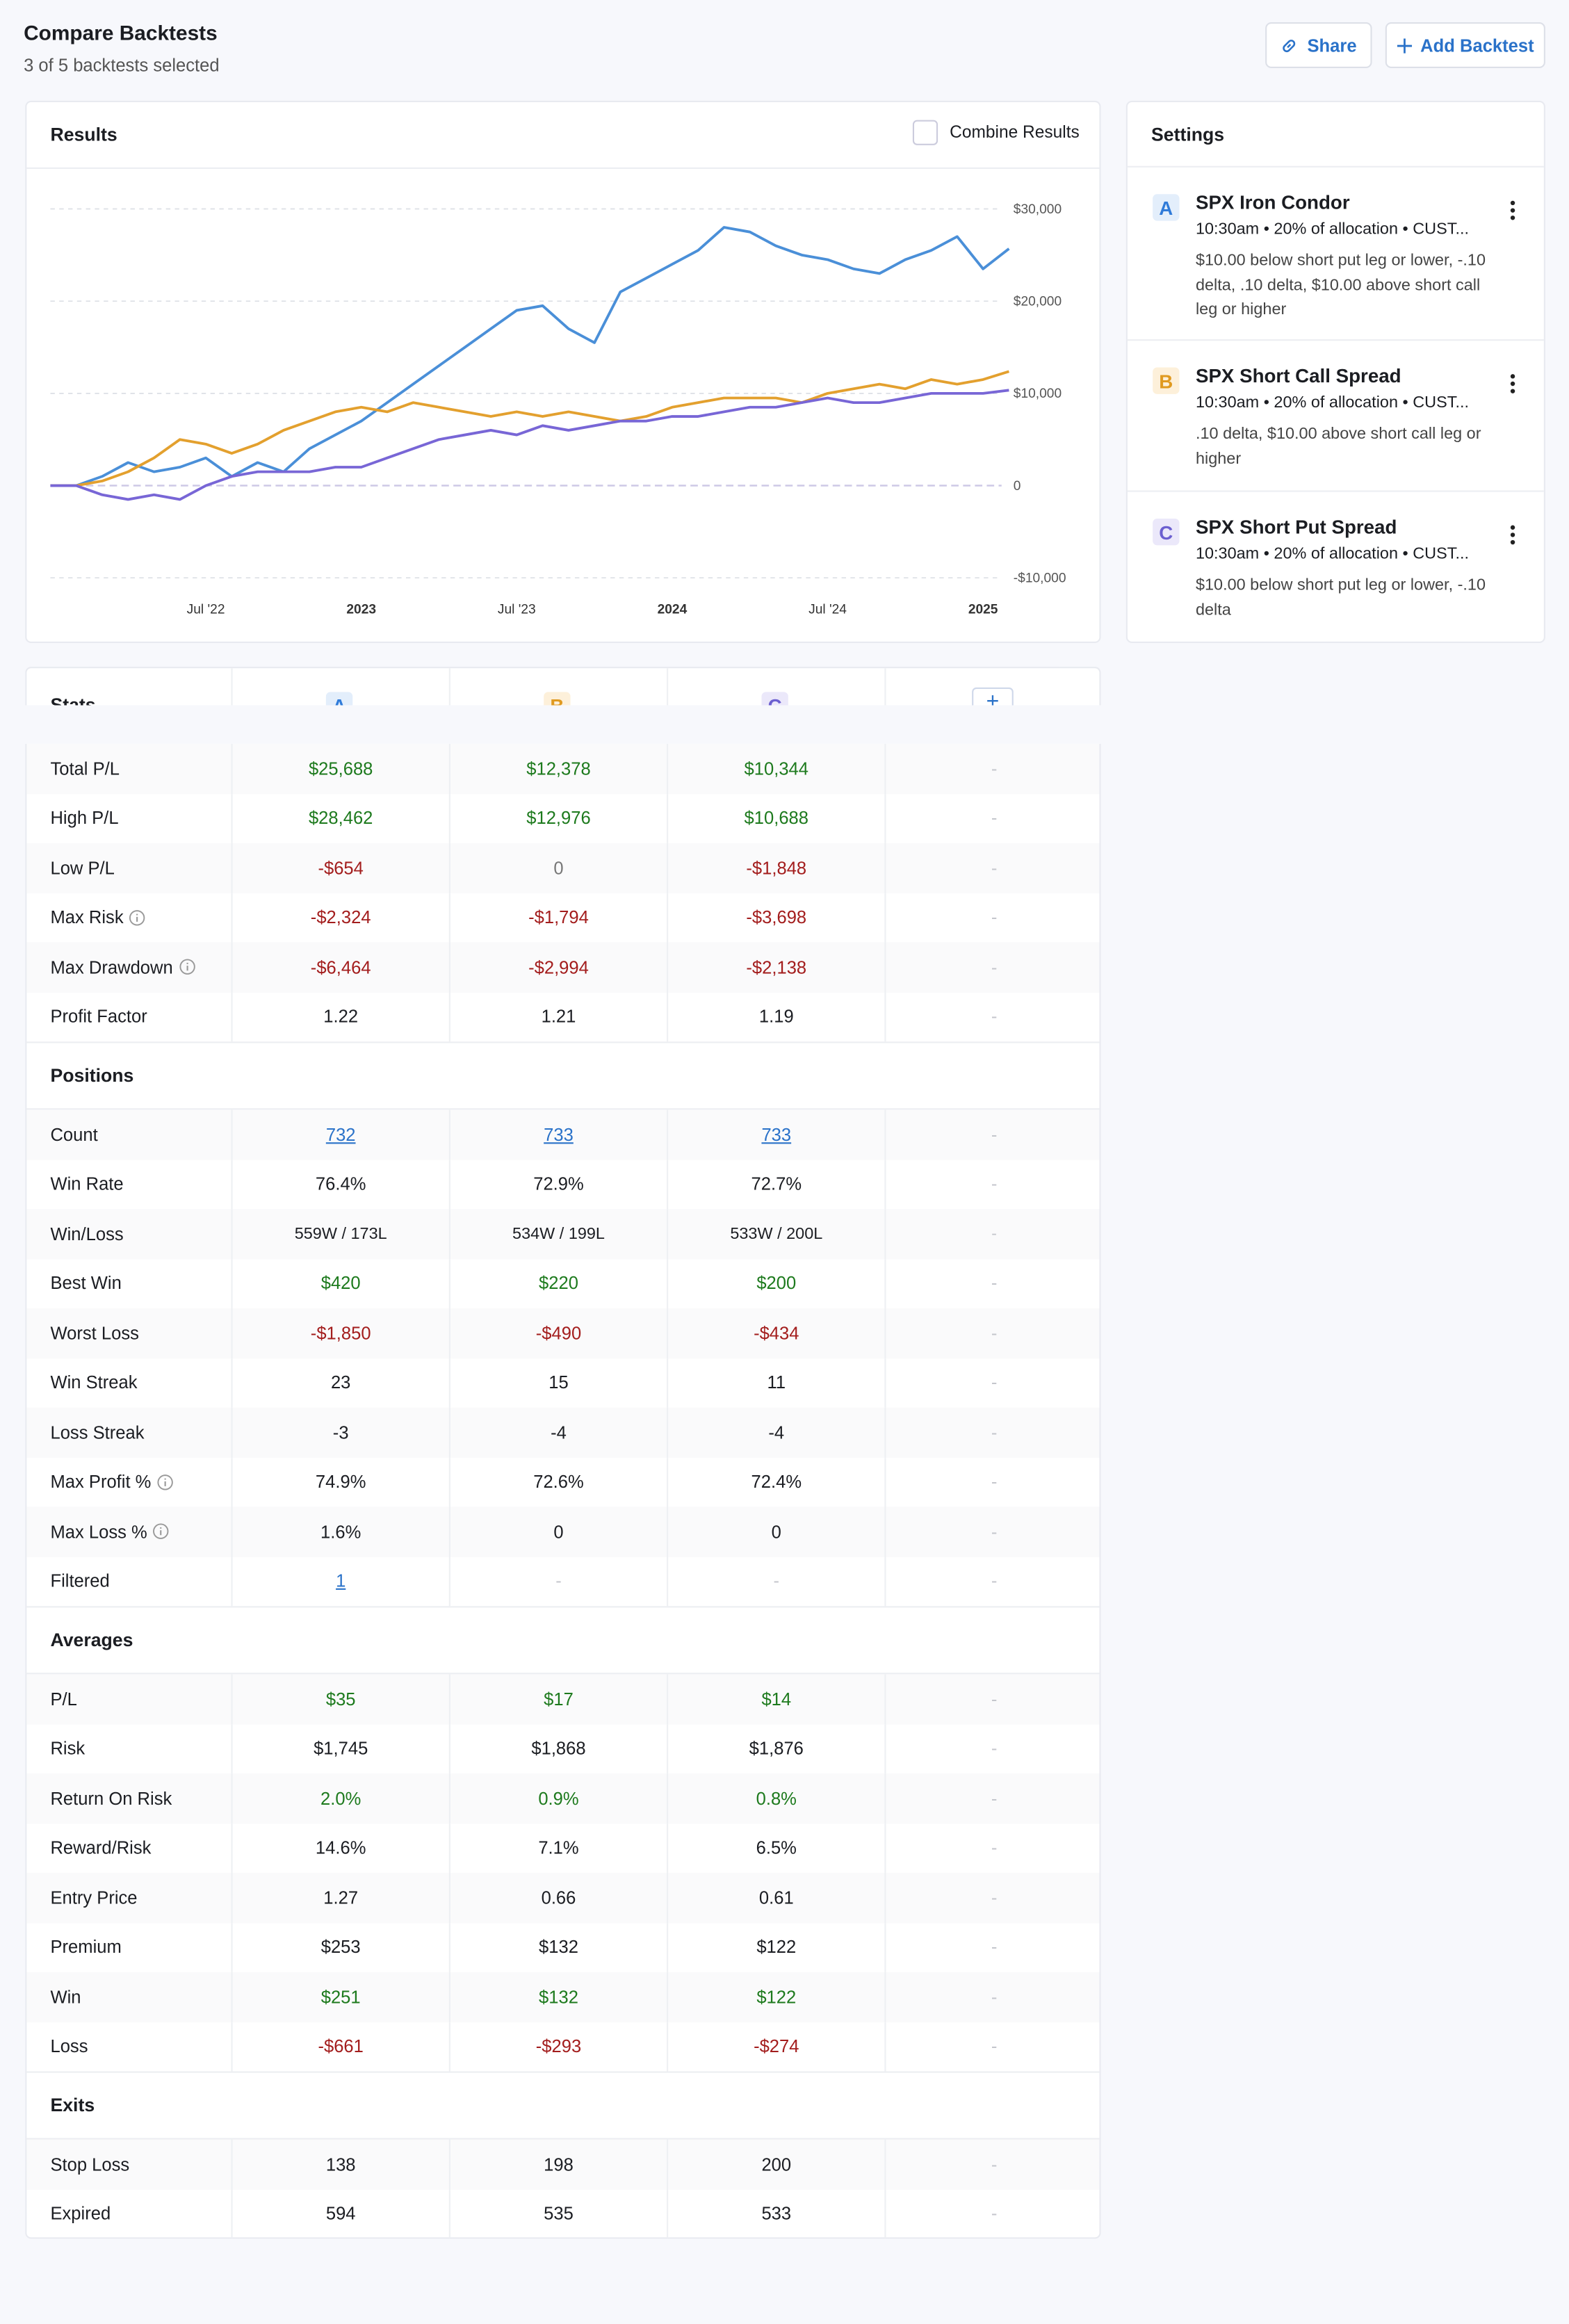 The image size is (1569, 2324). I want to click on stats-row: Loss -$661 -$293 -$274 -, so click(563, 2047).